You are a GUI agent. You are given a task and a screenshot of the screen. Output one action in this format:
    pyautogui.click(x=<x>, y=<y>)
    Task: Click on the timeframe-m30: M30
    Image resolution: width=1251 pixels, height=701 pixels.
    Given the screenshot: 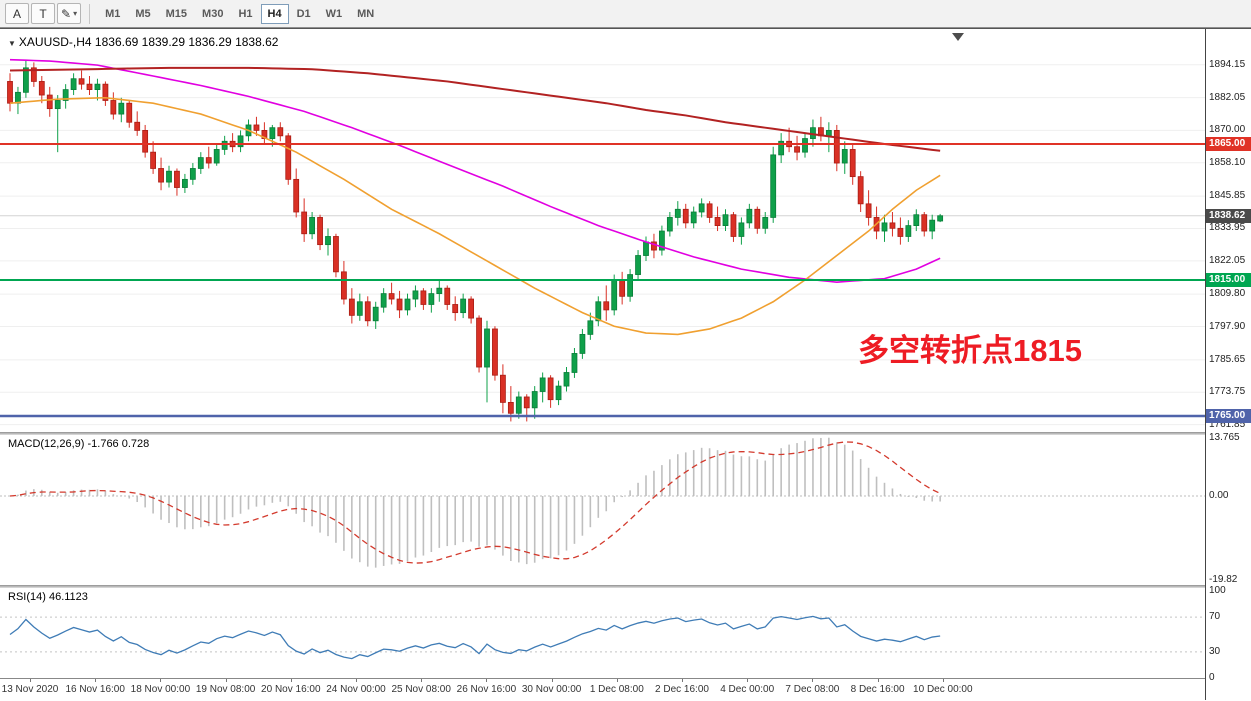 What is the action you would take?
    pyautogui.click(x=212, y=14)
    